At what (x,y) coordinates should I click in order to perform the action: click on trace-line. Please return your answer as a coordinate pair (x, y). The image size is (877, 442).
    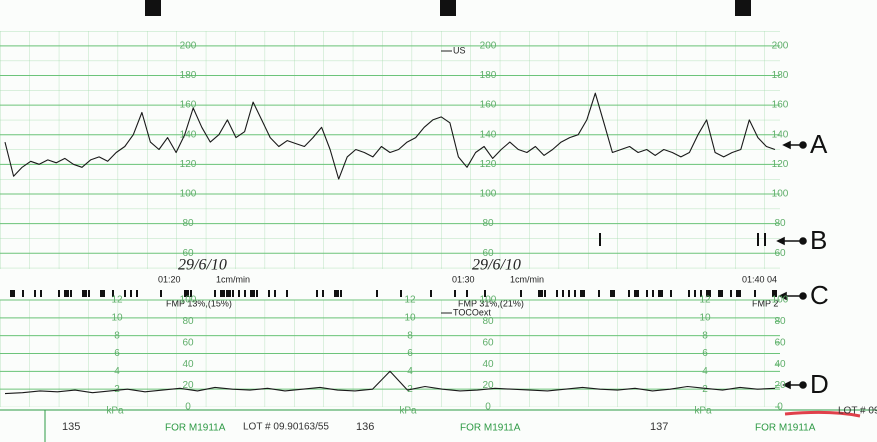
    Looking at the image, I should click on (390, 382).